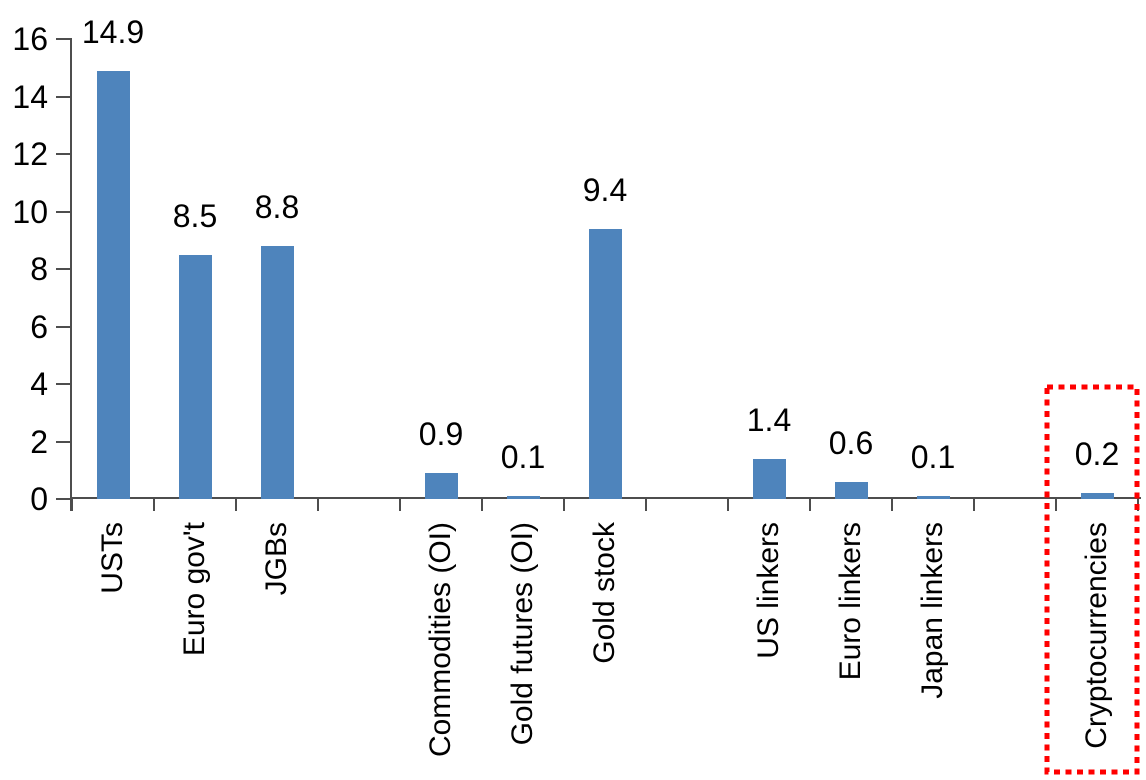 Image resolution: width=1146 pixels, height=780 pixels. I want to click on bar-value-label: 8.8, so click(277, 207).